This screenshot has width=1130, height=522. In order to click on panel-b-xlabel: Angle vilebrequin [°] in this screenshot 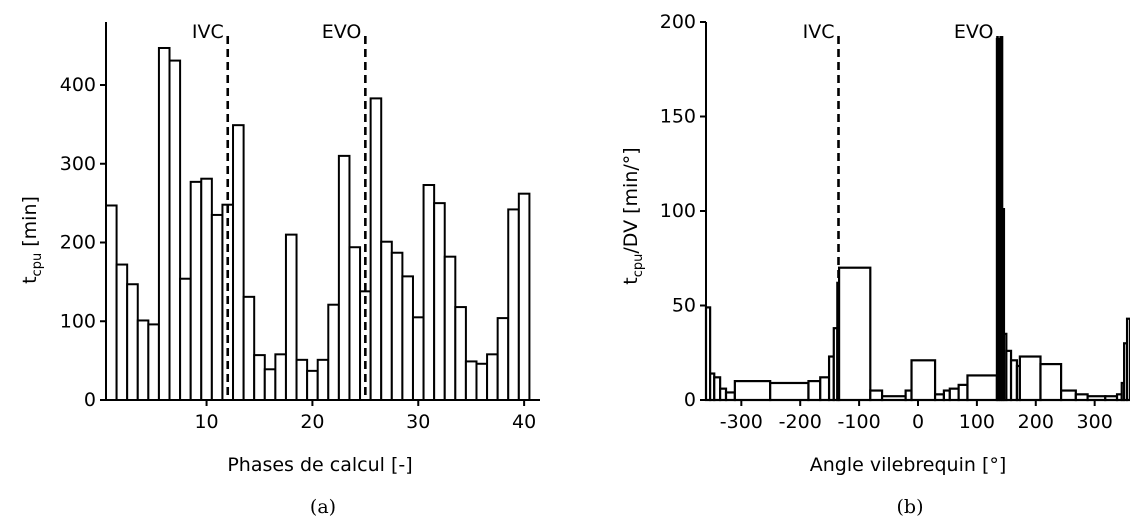, I will do `click(908, 465)`.